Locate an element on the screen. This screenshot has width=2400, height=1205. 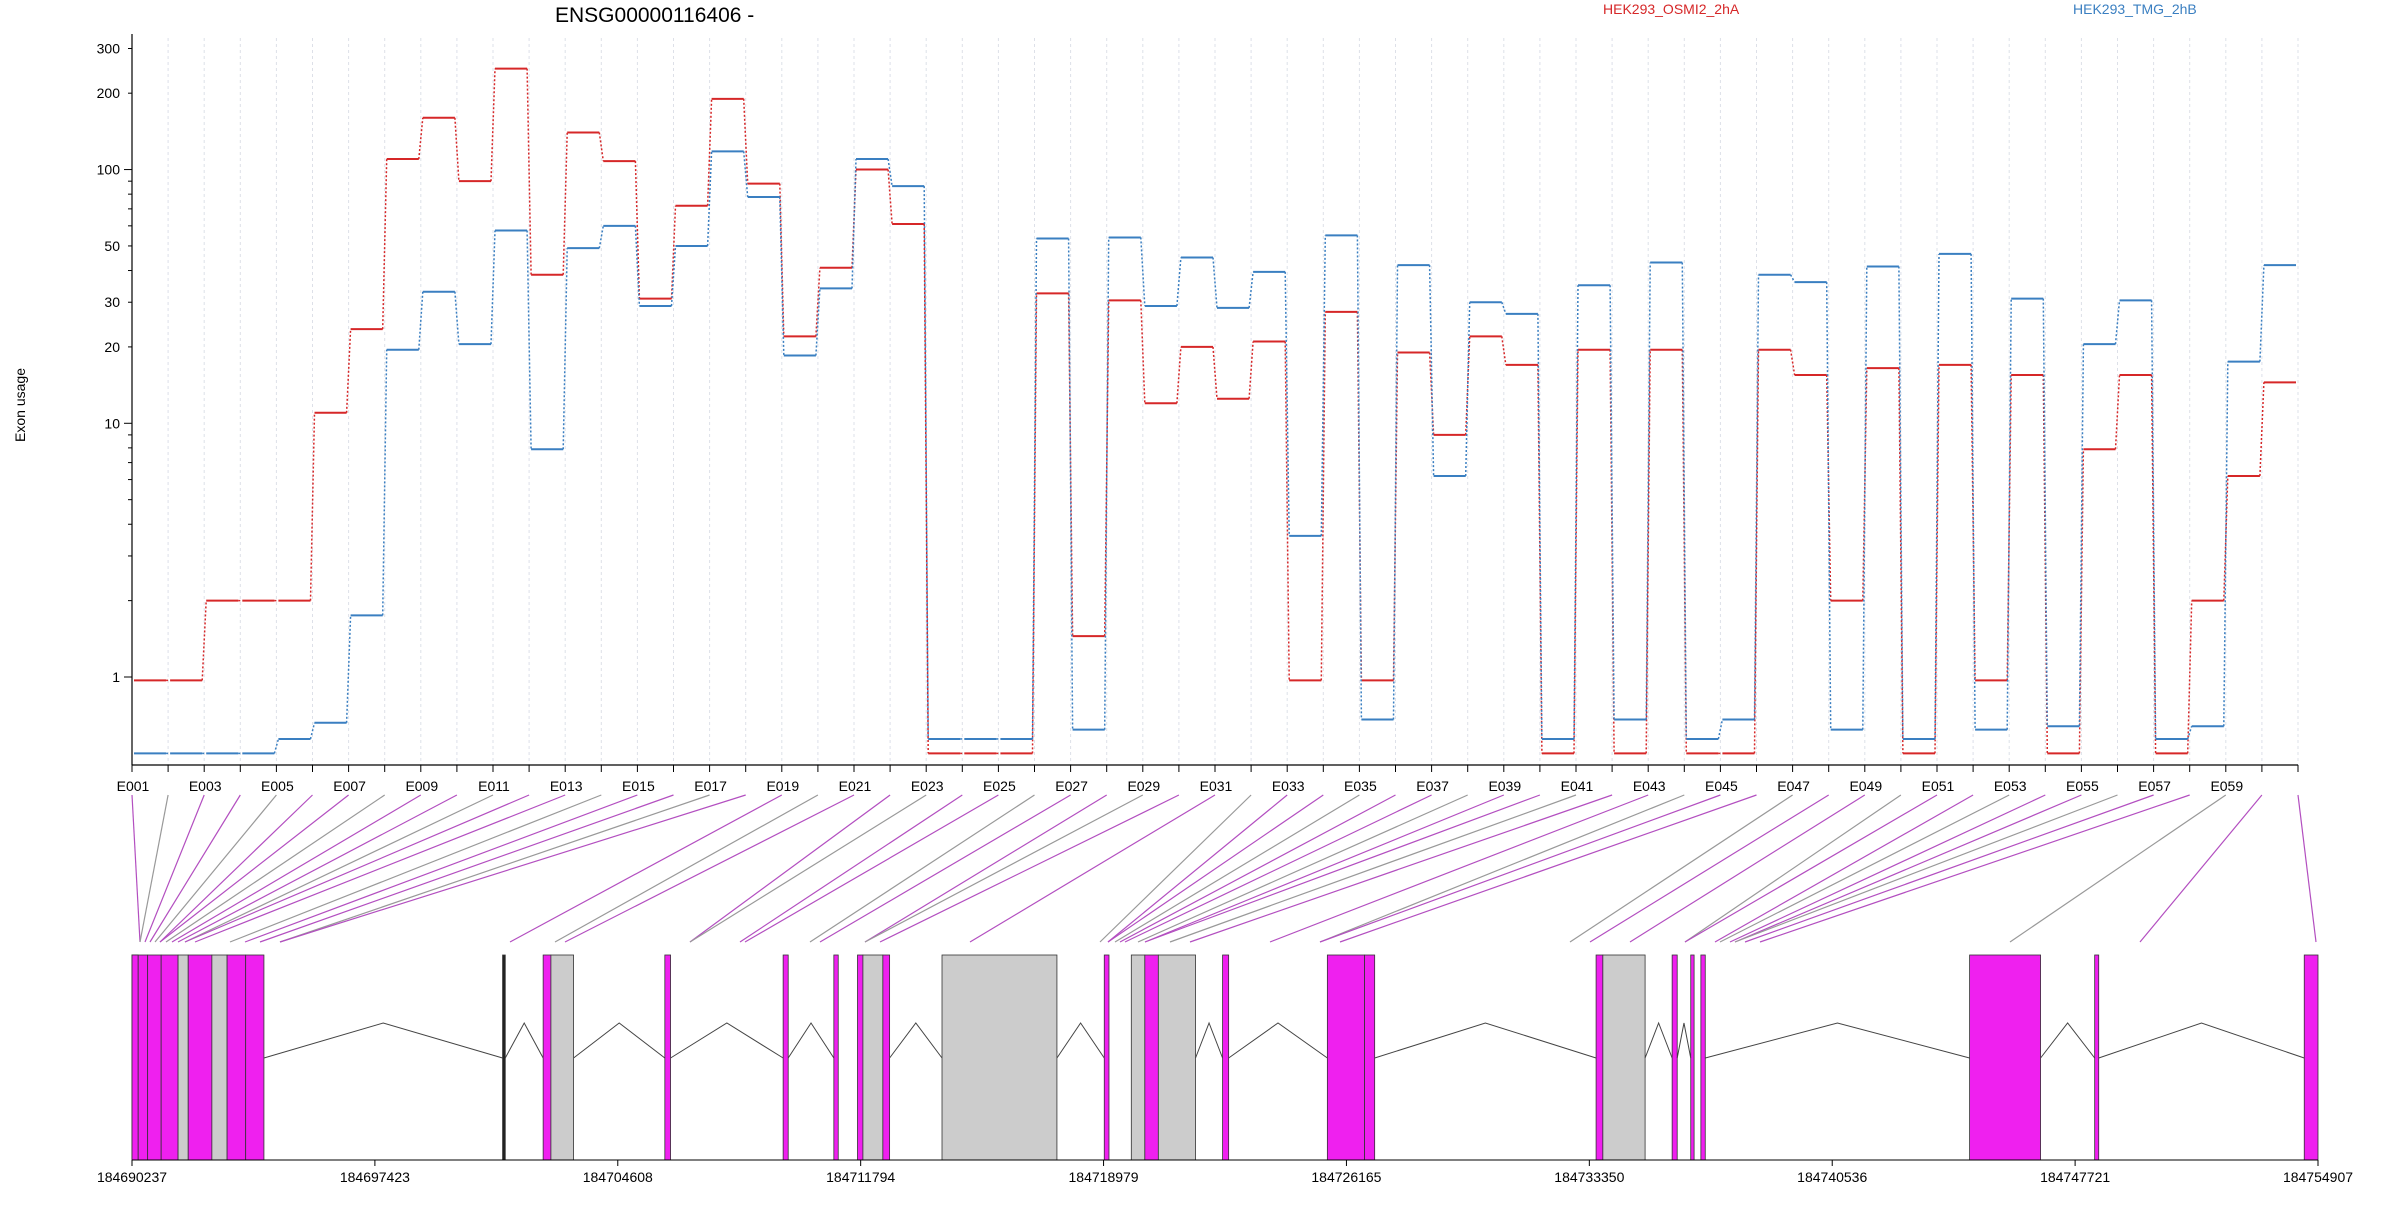
y-tick-label: 10 is located at coordinates (112, 423).